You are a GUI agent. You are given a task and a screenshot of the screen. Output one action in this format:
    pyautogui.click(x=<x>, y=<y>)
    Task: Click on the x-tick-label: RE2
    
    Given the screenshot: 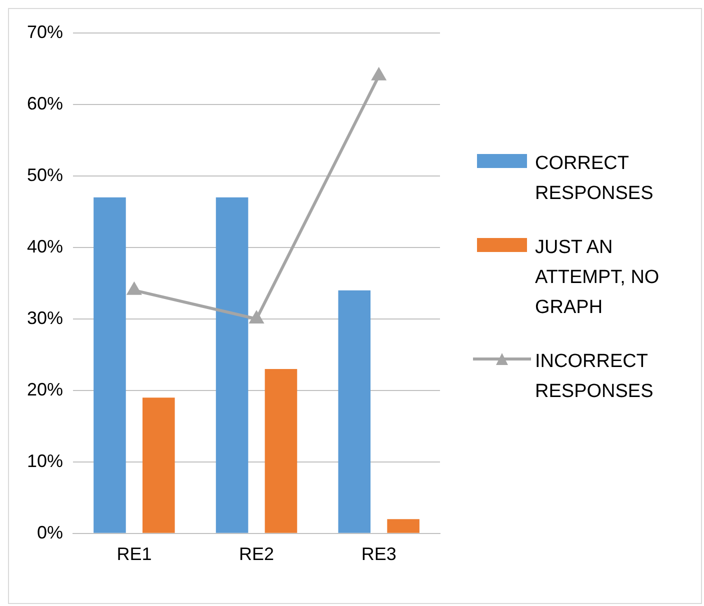 What is the action you would take?
    pyautogui.click(x=256, y=554)
    